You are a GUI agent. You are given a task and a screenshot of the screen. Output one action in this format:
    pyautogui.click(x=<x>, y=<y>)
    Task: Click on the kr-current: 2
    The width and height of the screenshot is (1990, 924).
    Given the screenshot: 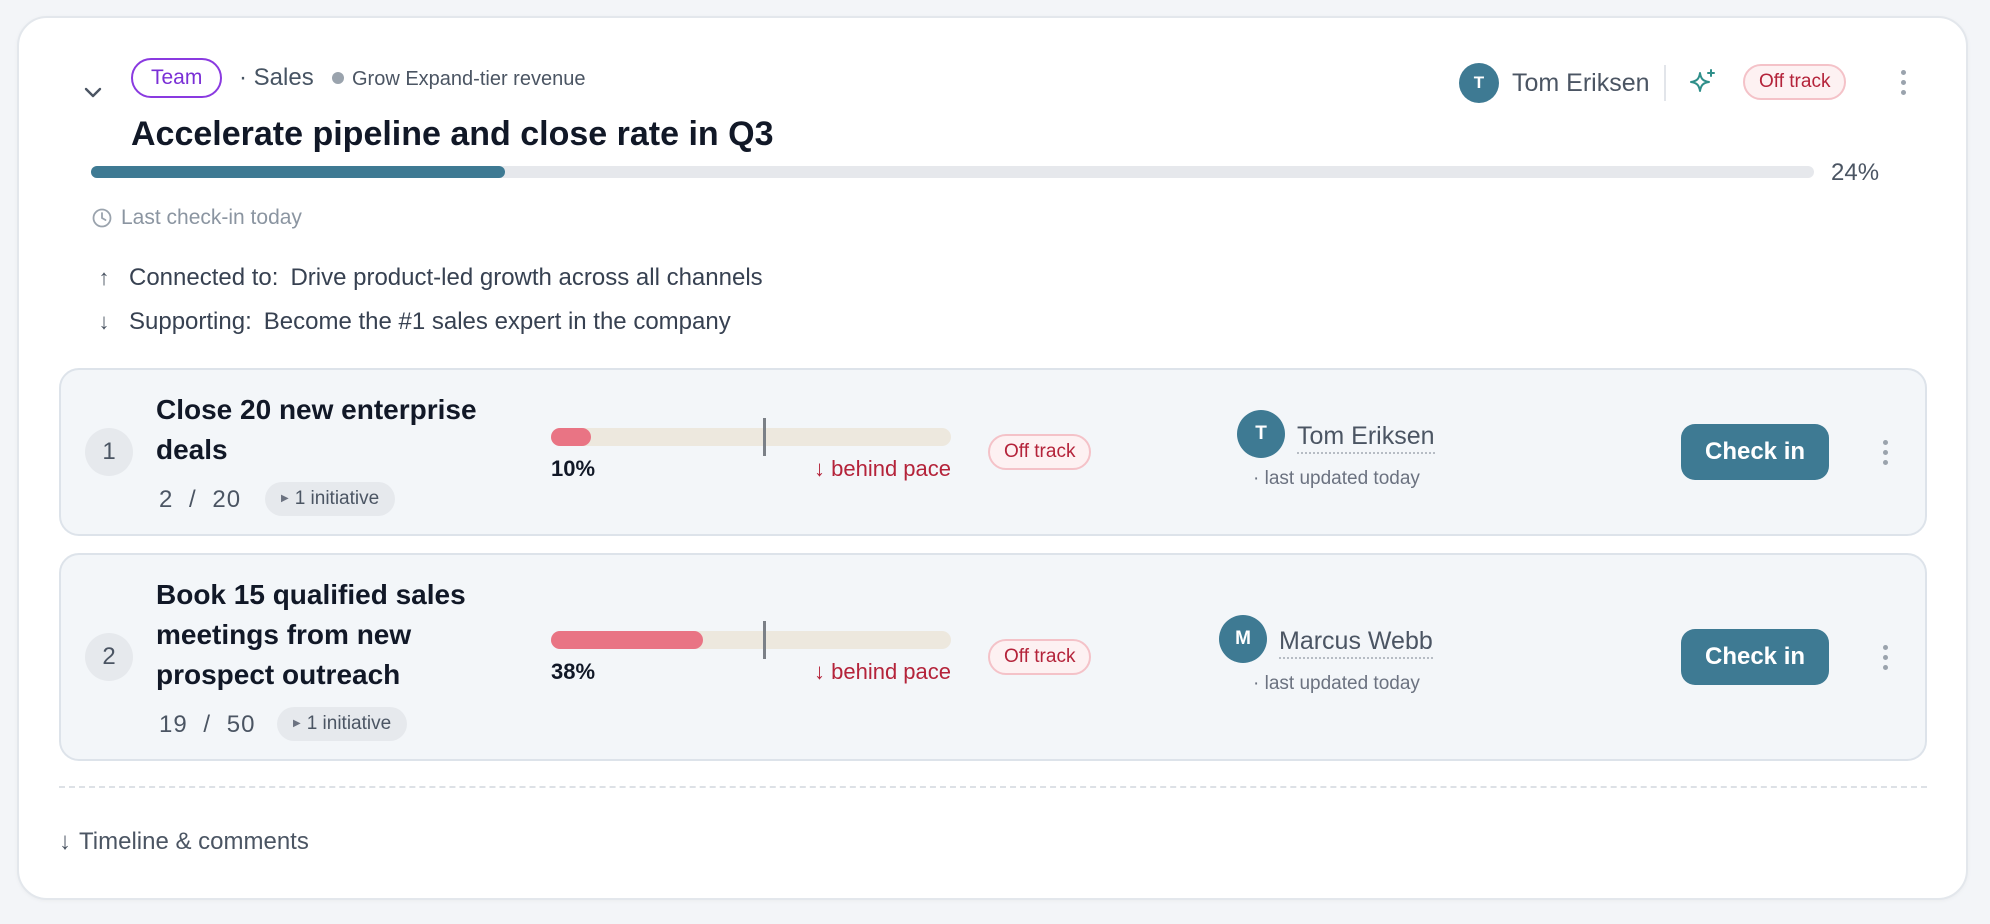 What is the action you would take?
    pyautogui.click(x=166, y=499)
    